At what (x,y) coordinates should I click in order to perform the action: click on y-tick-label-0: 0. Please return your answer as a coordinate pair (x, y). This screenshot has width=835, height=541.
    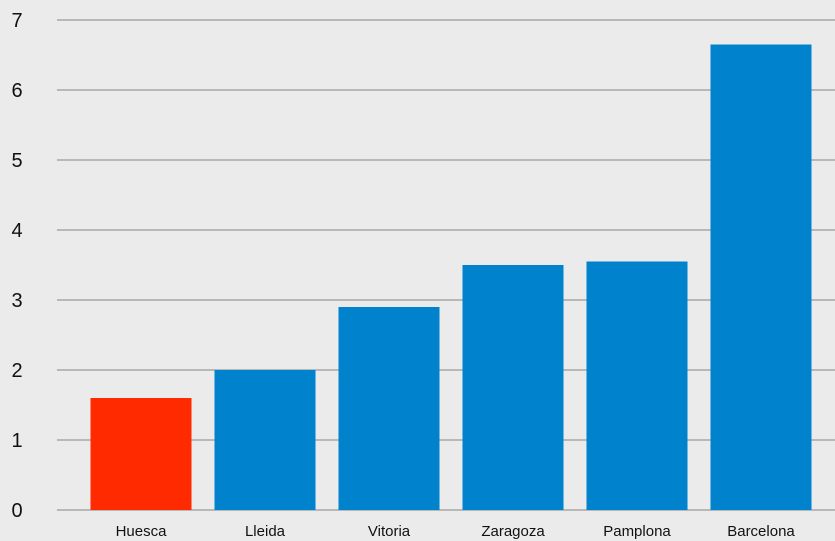
    Looking at the image, I should click on (16, 511).